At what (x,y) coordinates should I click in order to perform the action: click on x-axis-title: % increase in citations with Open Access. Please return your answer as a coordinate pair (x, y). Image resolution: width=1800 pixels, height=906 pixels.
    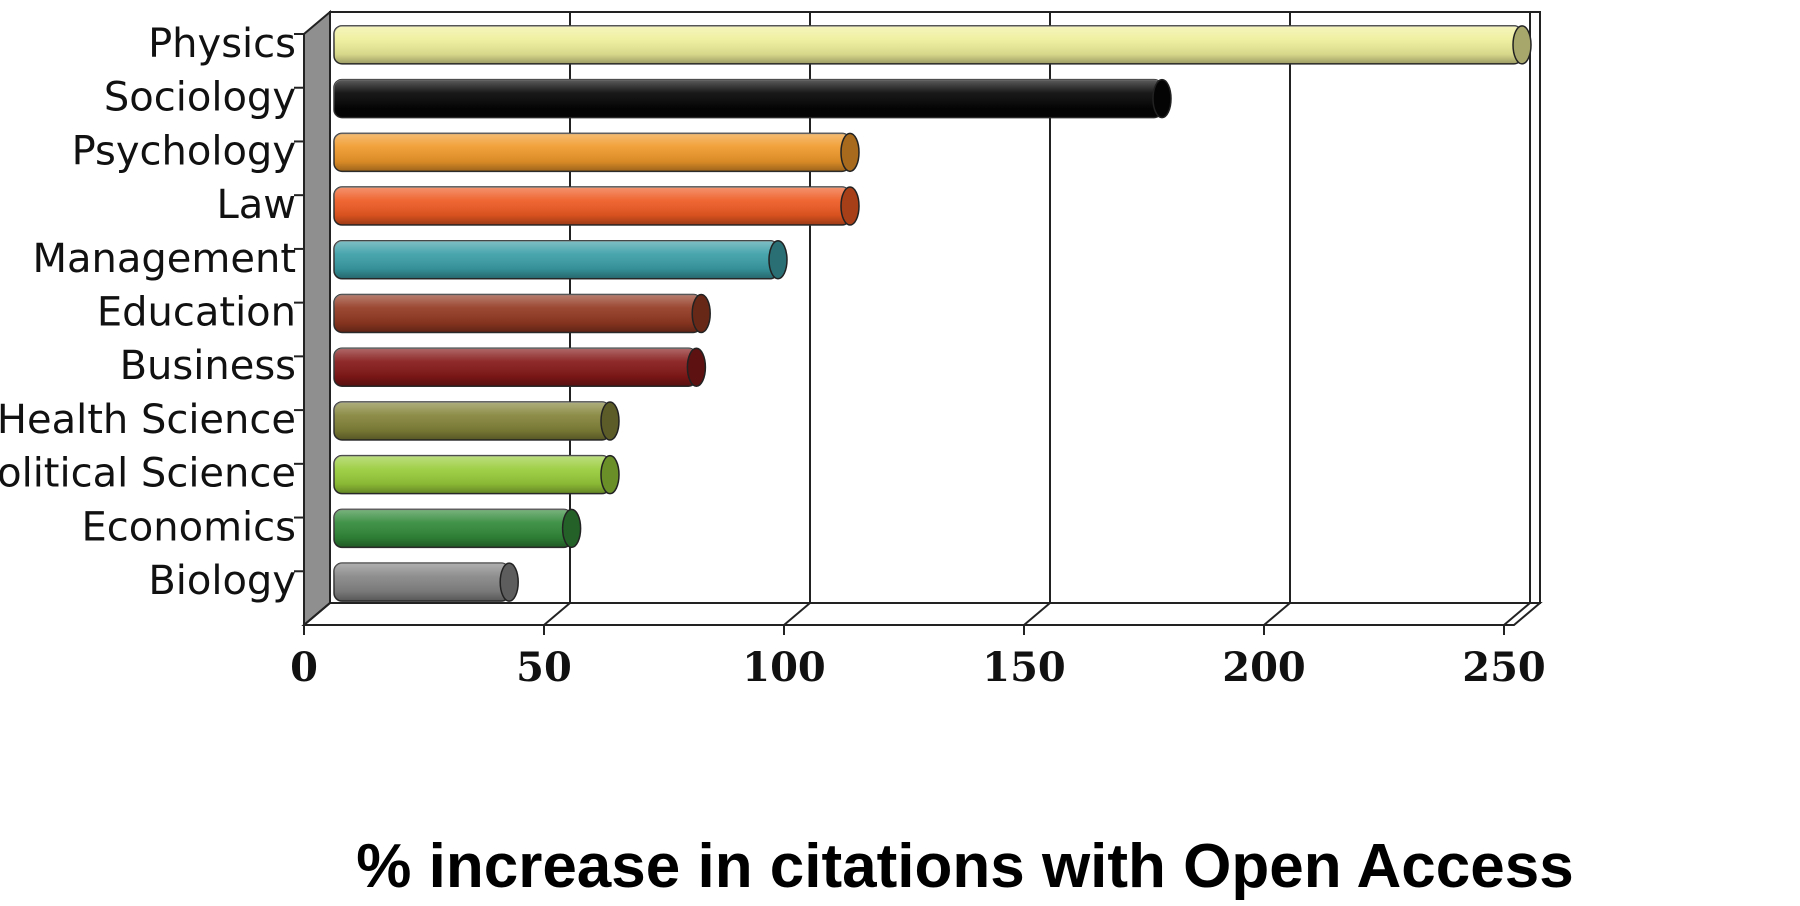
    Looking at the image, I should click on (964, 866).